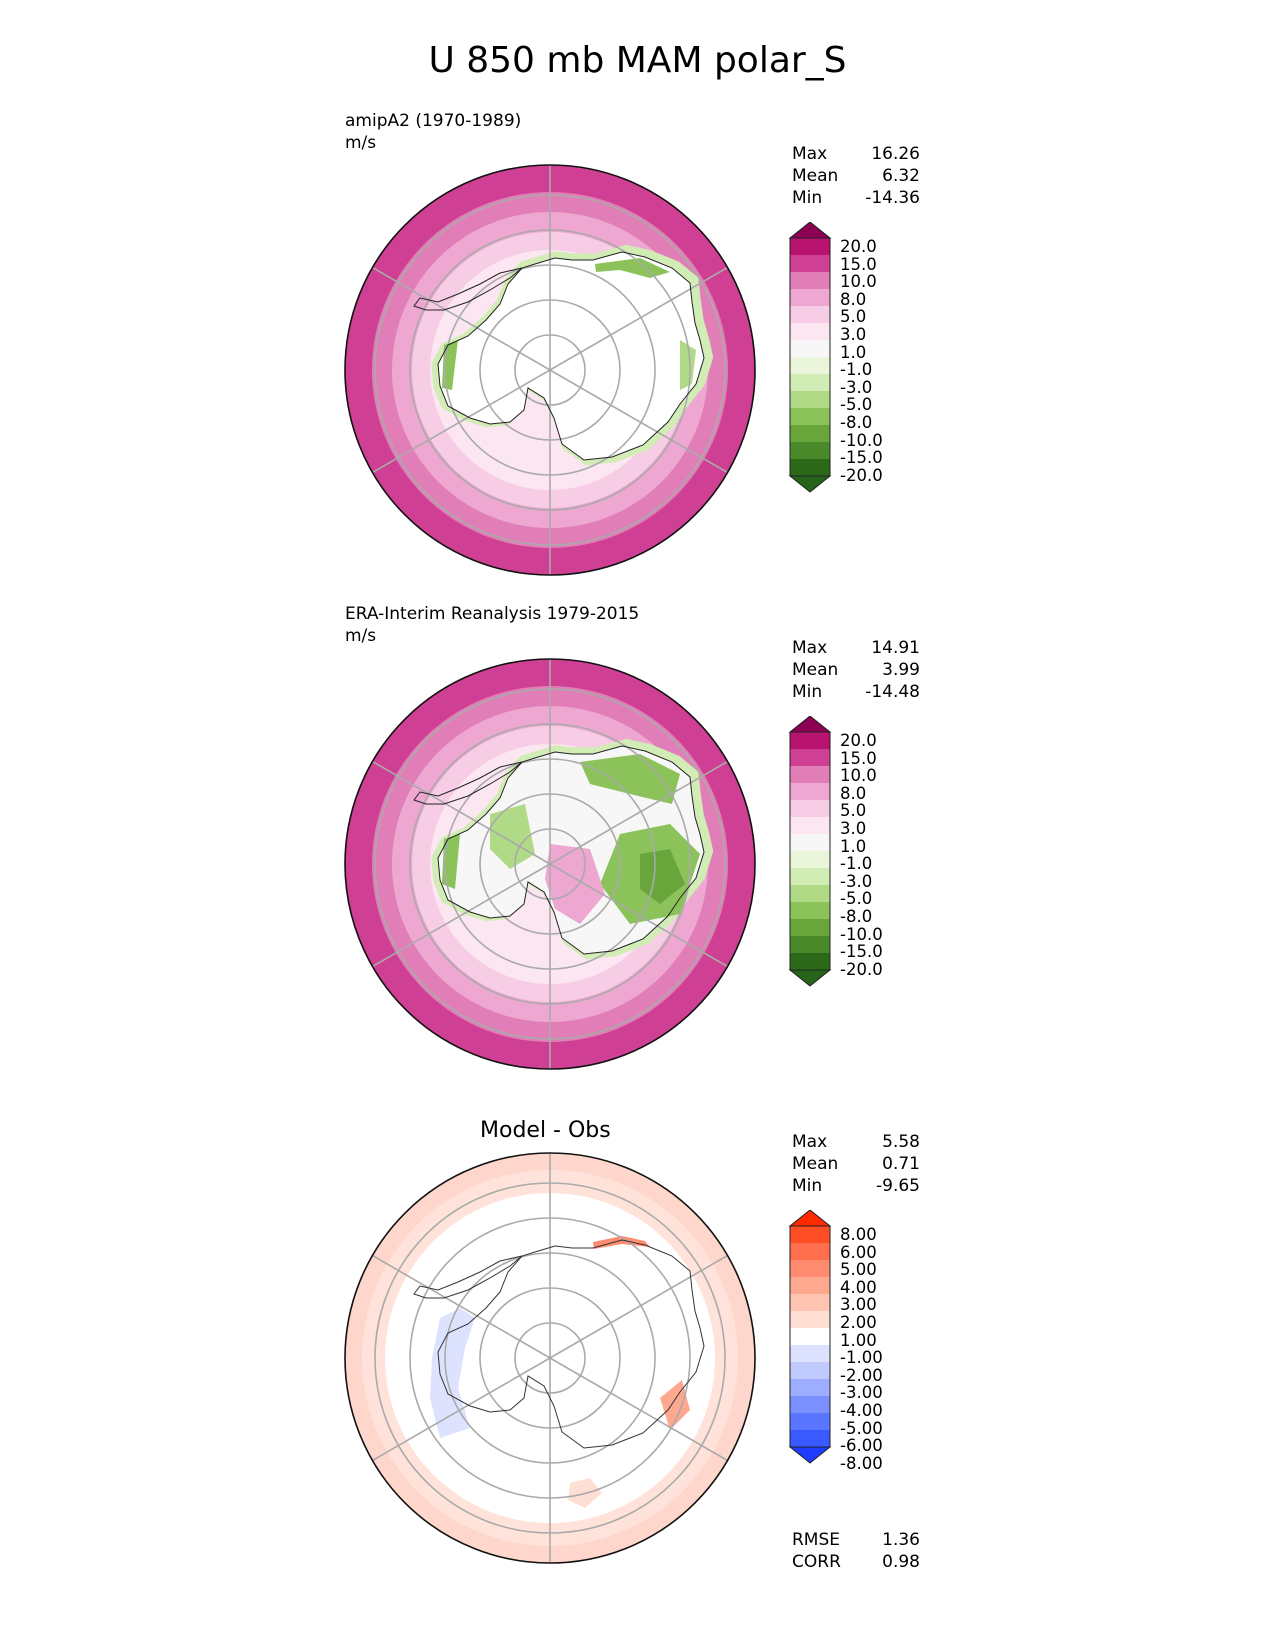  Describe the element at coordinates (858, 1340) in the screenshot. I see `cbar-tick-label: 1.00` at that location.